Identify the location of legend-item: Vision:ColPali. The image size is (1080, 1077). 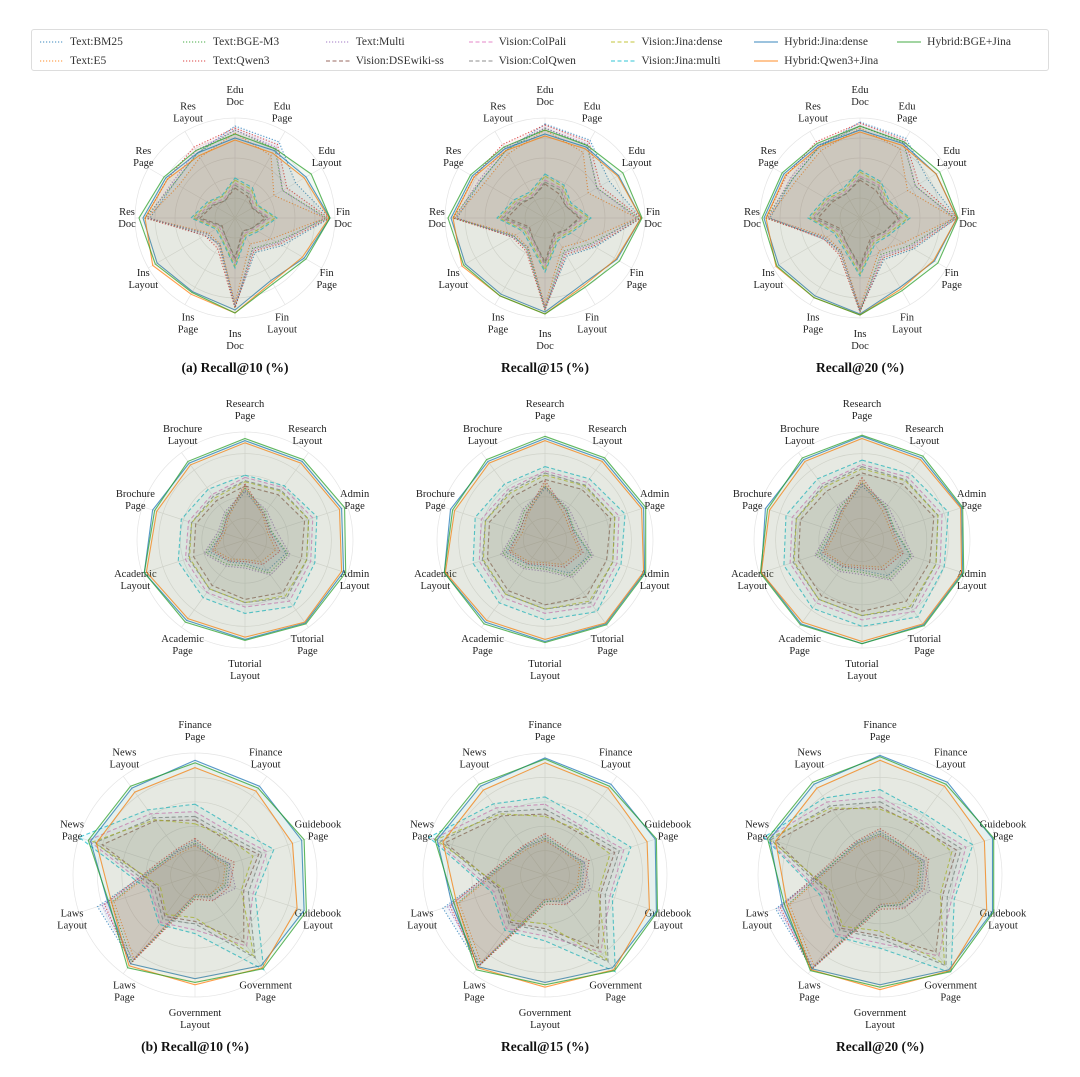
(540, 41).